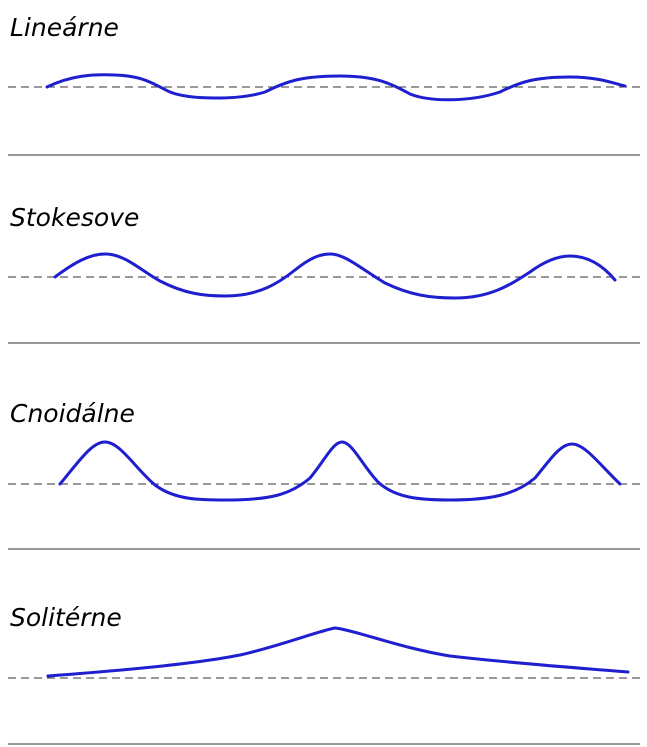  Describe the element at coordinates (66, 617) in the screenshot. I see `wave-label: Solitérne` at that location.